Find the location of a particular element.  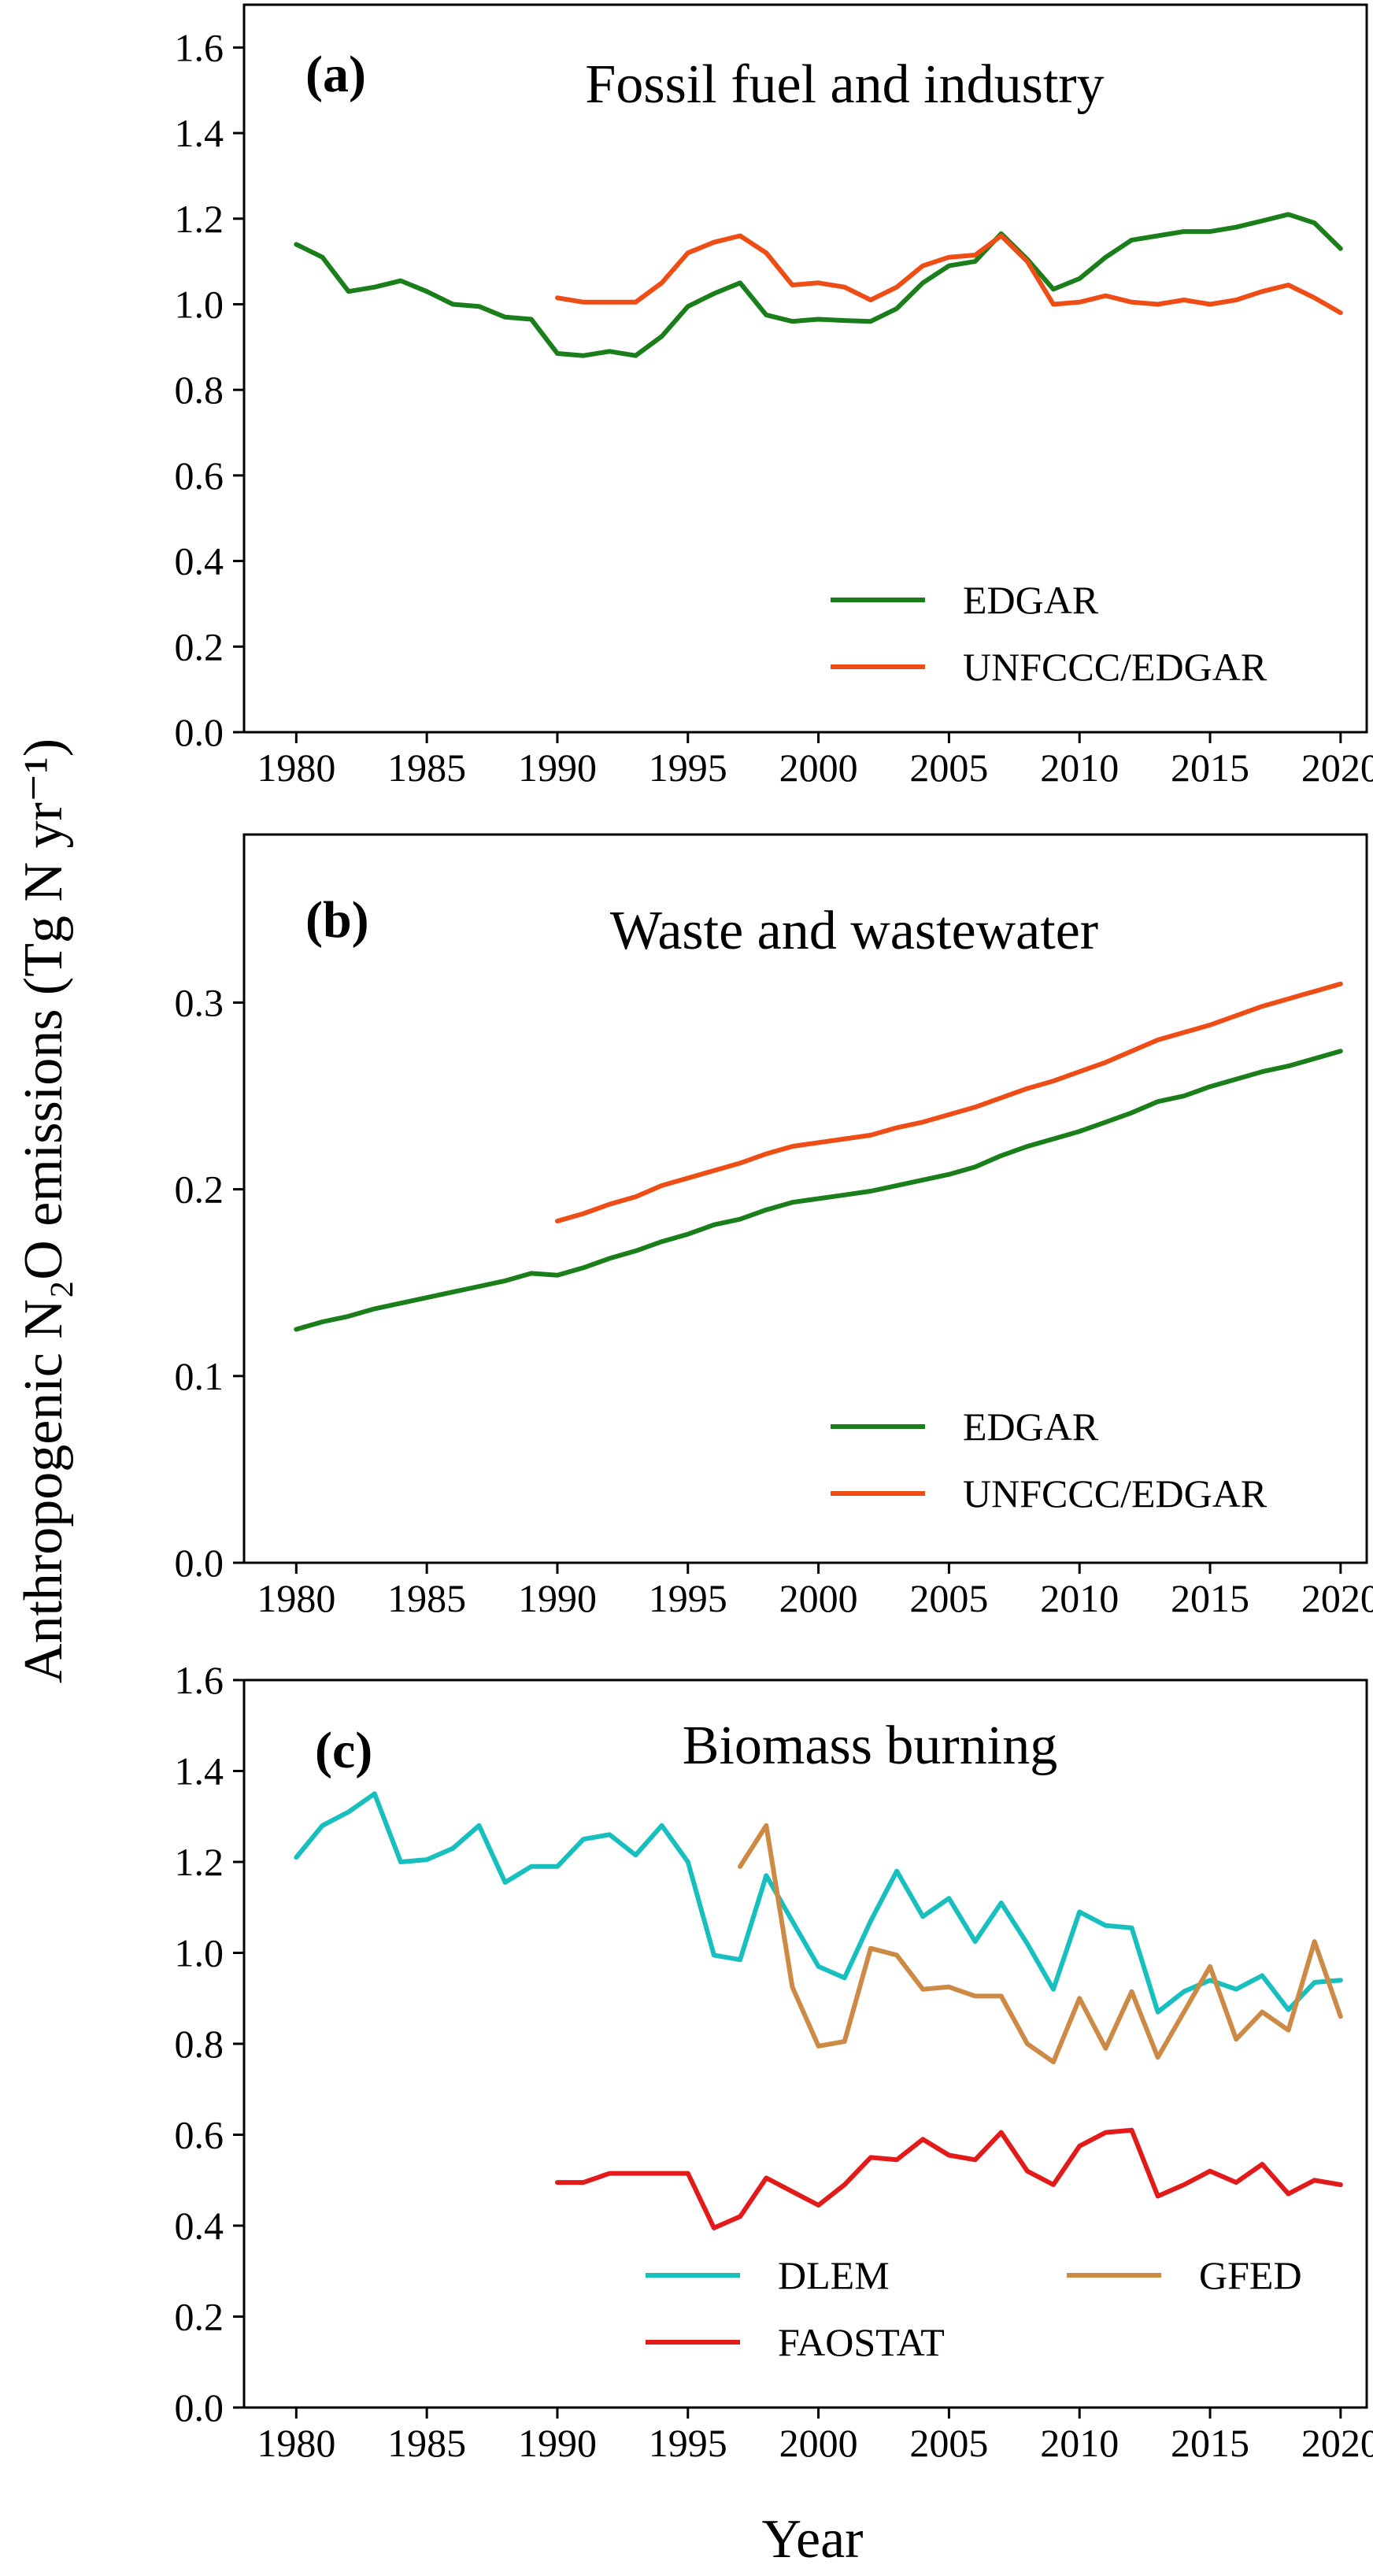

panel-letter: (c) is located at coordinates (343, 1750).